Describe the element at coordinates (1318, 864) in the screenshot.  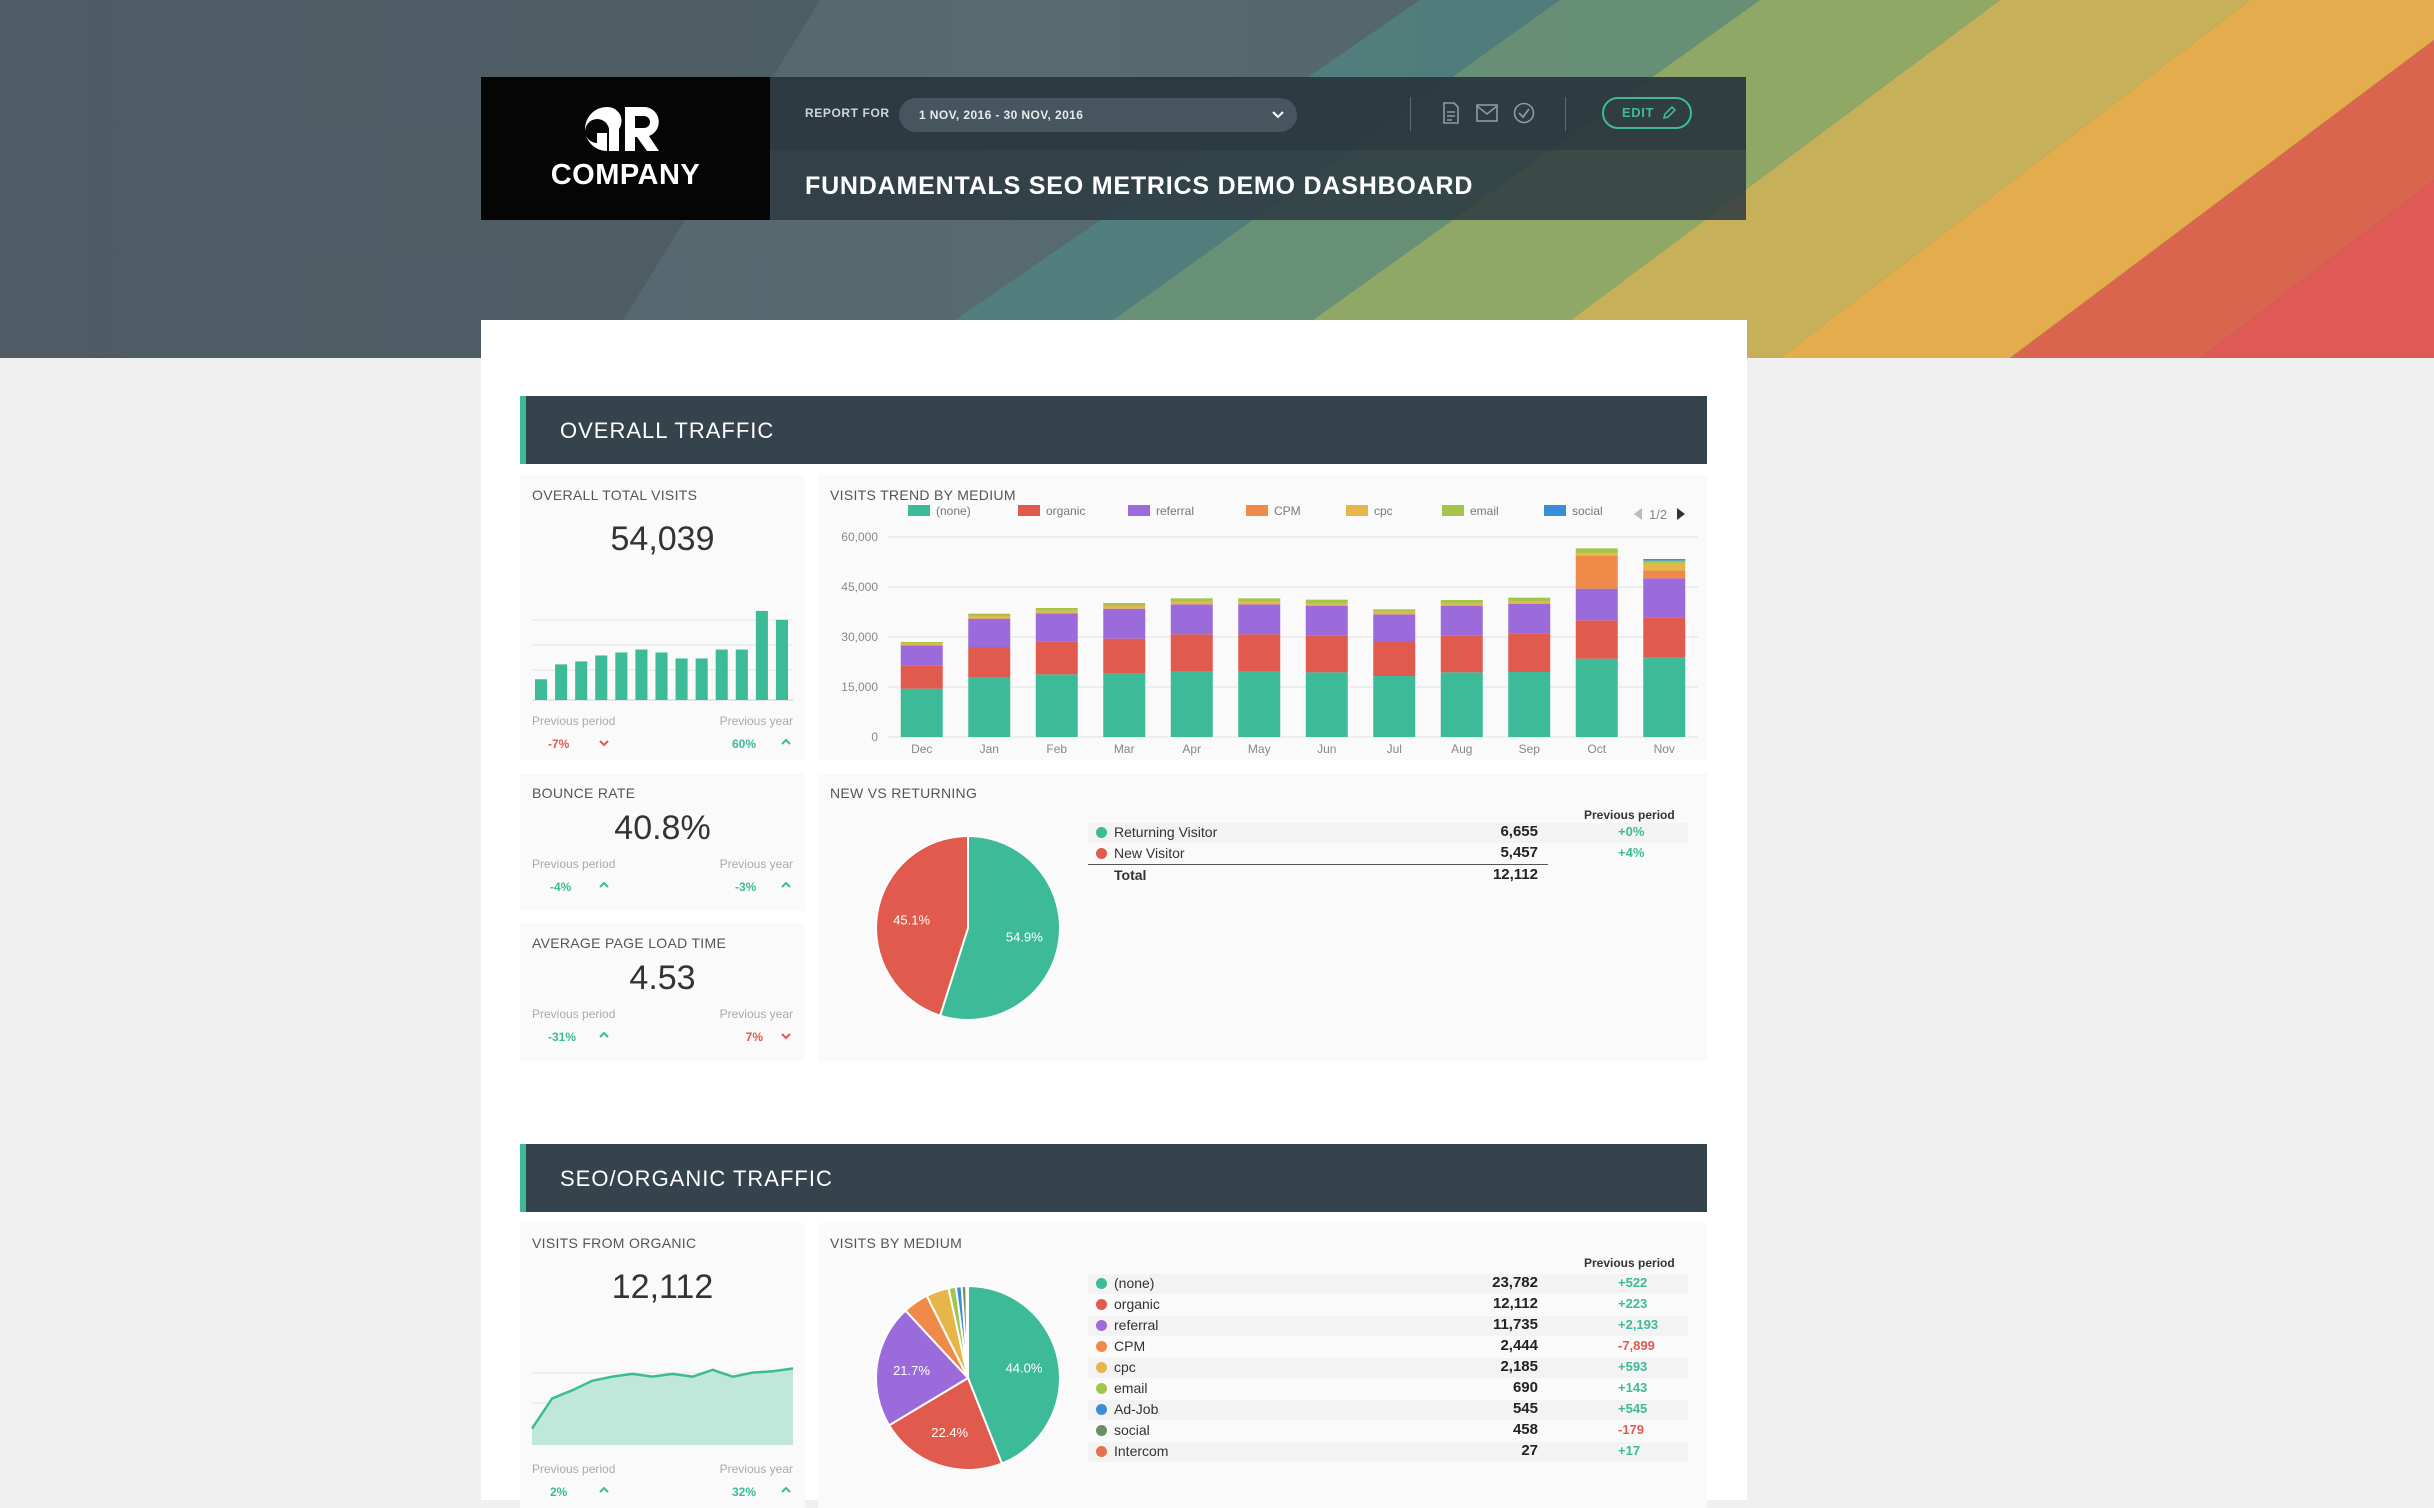
I see `total-divider` at that location.